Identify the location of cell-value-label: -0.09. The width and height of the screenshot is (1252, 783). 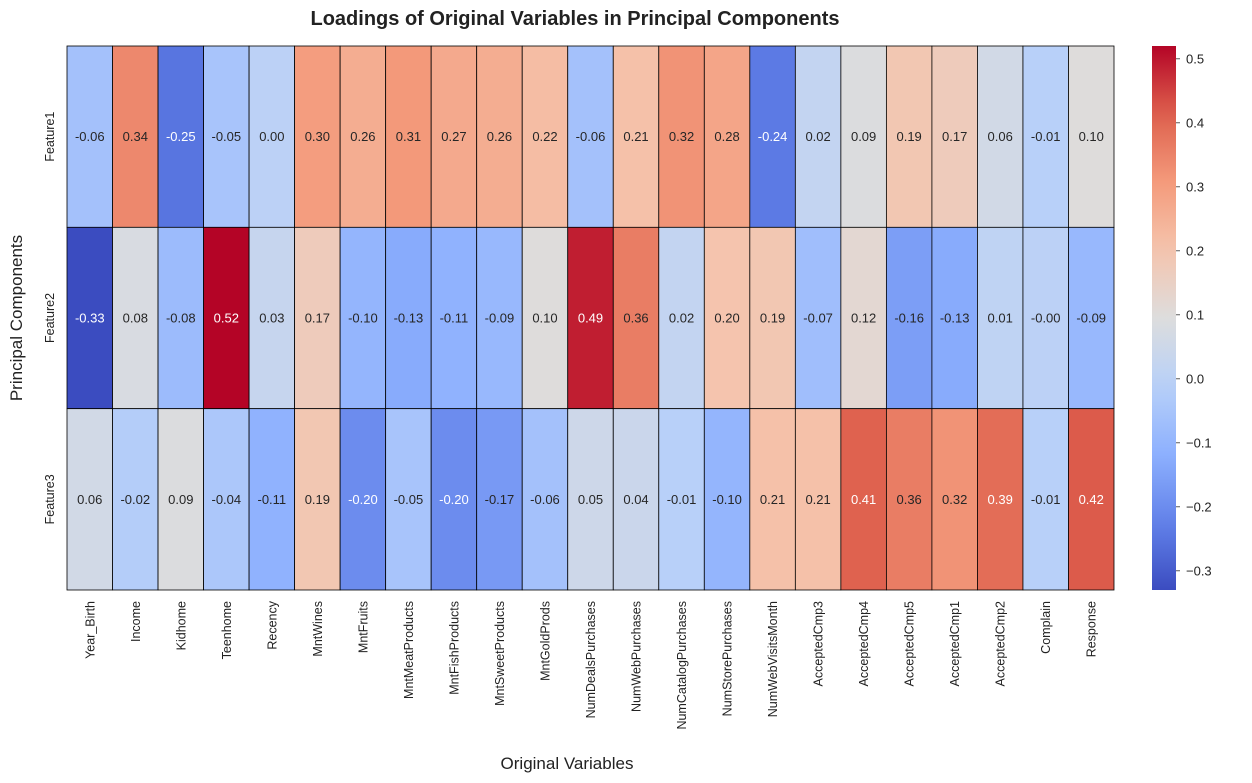
(1091, 318).